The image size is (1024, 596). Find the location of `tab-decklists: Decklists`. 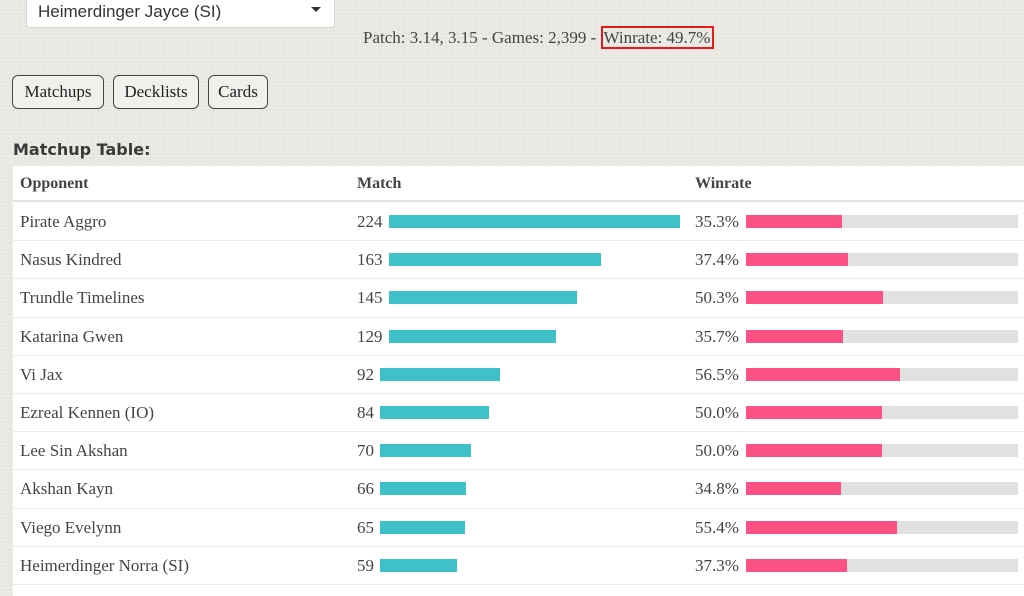

tab-decklists: Decklists is located at coordinates (156, 92).